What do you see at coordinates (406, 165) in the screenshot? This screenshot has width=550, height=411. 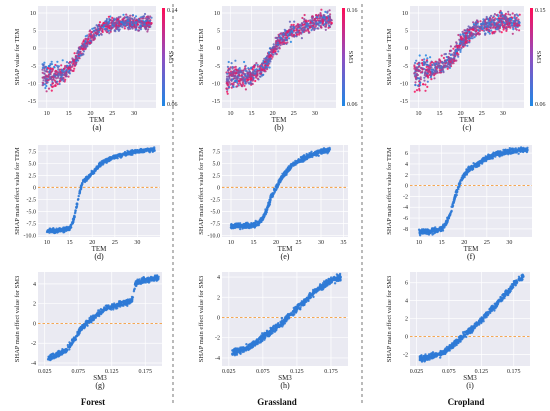 I see `y-tick-label: 4` at bounding box center [406, 165].